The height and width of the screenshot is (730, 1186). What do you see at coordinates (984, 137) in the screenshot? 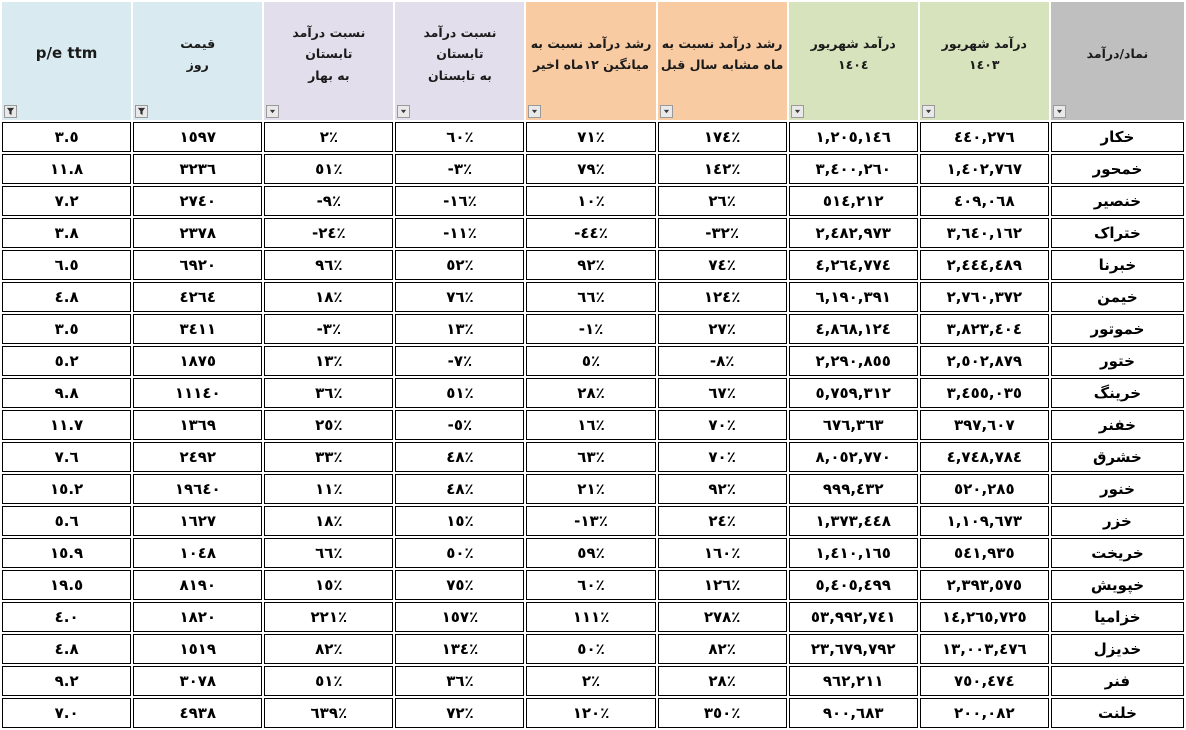
I see `cell-rev_1403: ٤٤٠,٢٧٦` at bounding box center [984, 137].